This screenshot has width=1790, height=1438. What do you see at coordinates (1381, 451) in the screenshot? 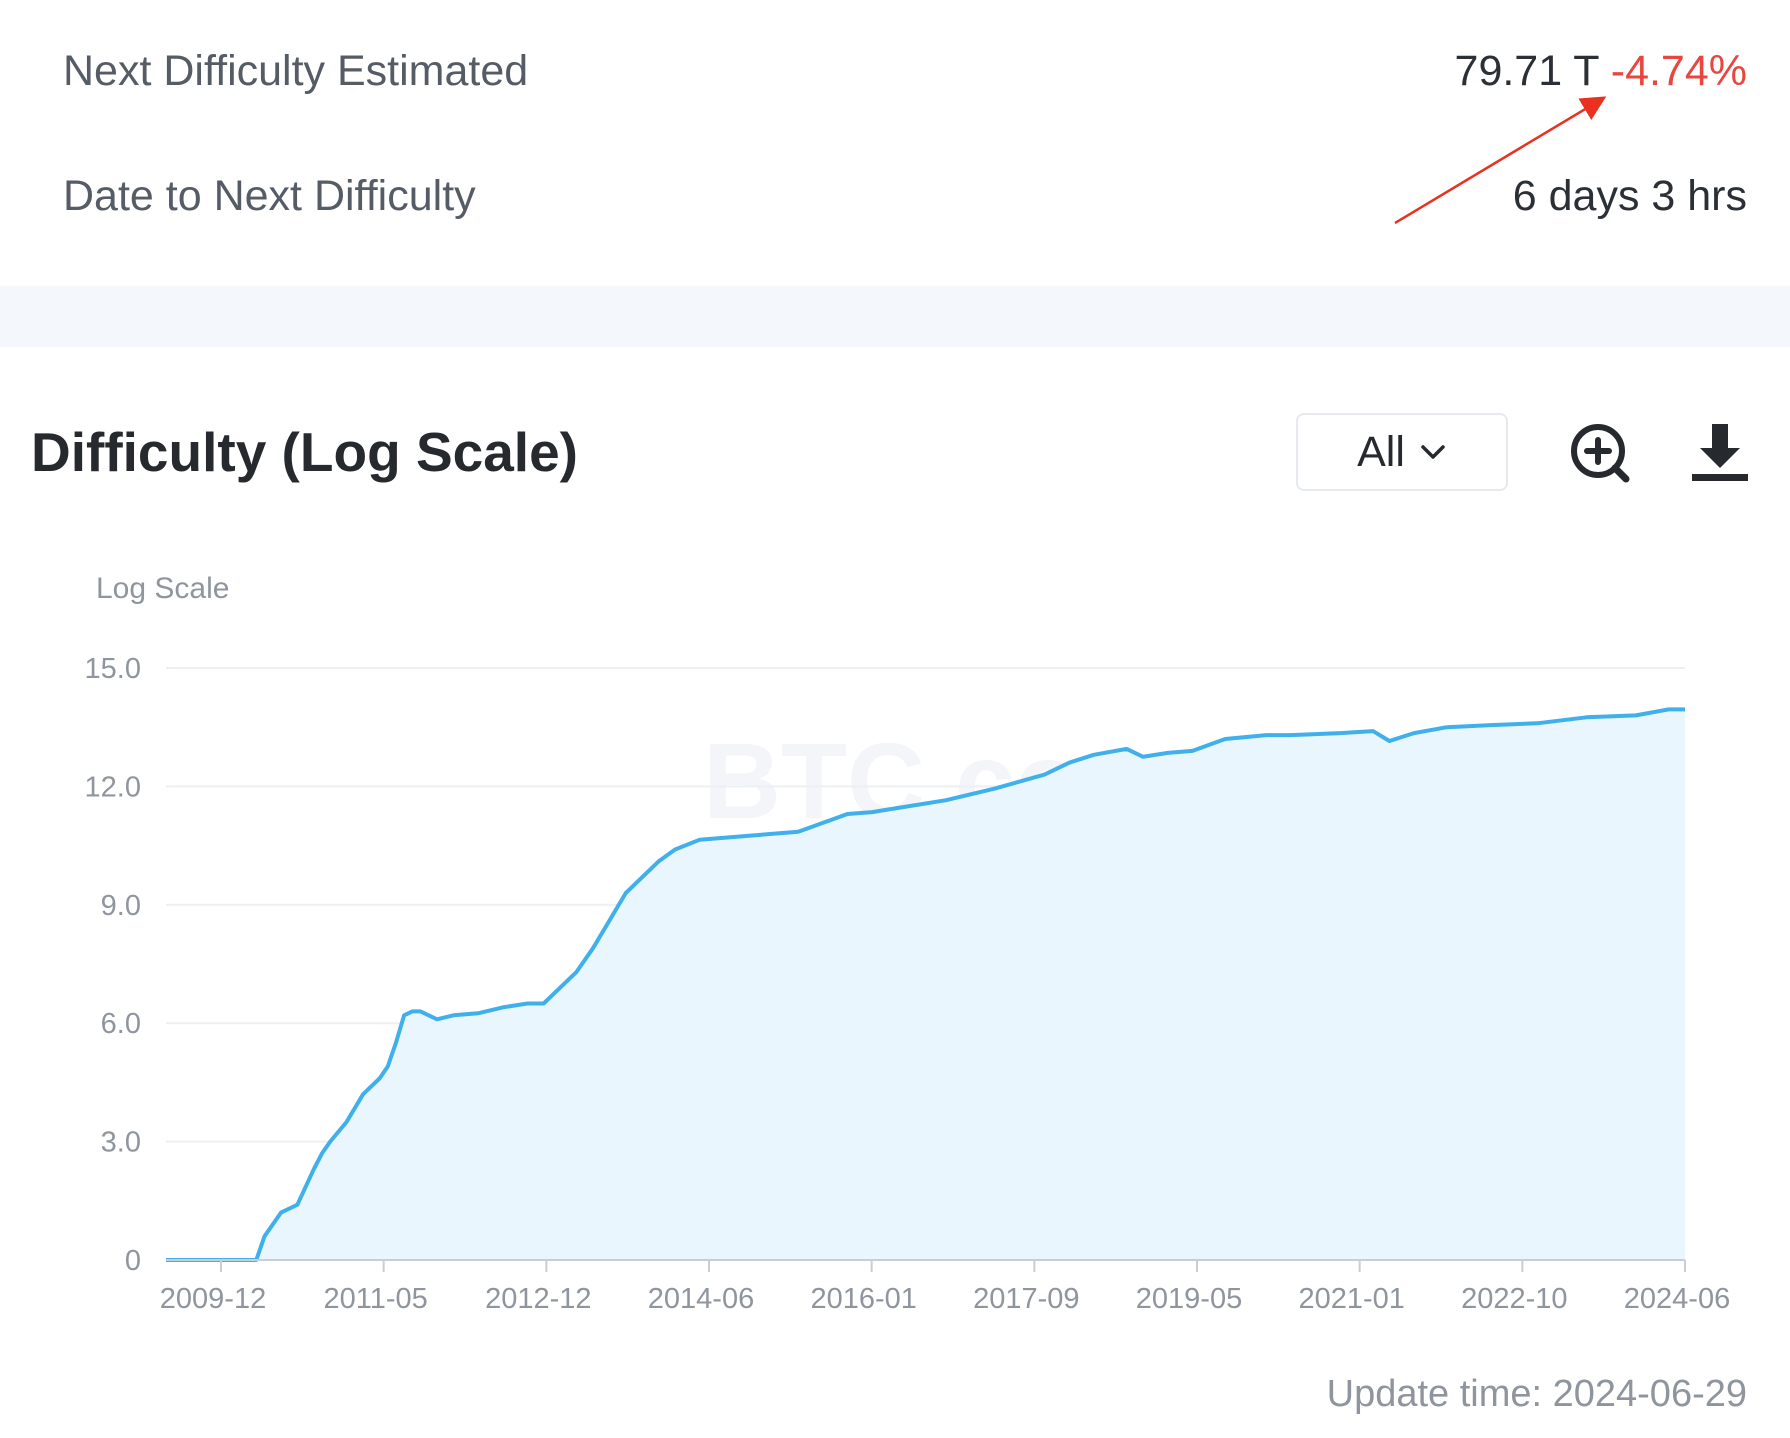
I see `range-select-value: All` at bounding box center [1381, 451].